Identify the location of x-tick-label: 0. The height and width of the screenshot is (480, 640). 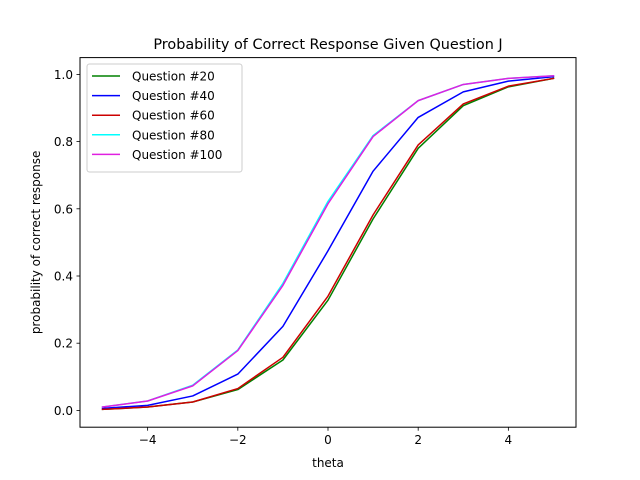
(328, 440).